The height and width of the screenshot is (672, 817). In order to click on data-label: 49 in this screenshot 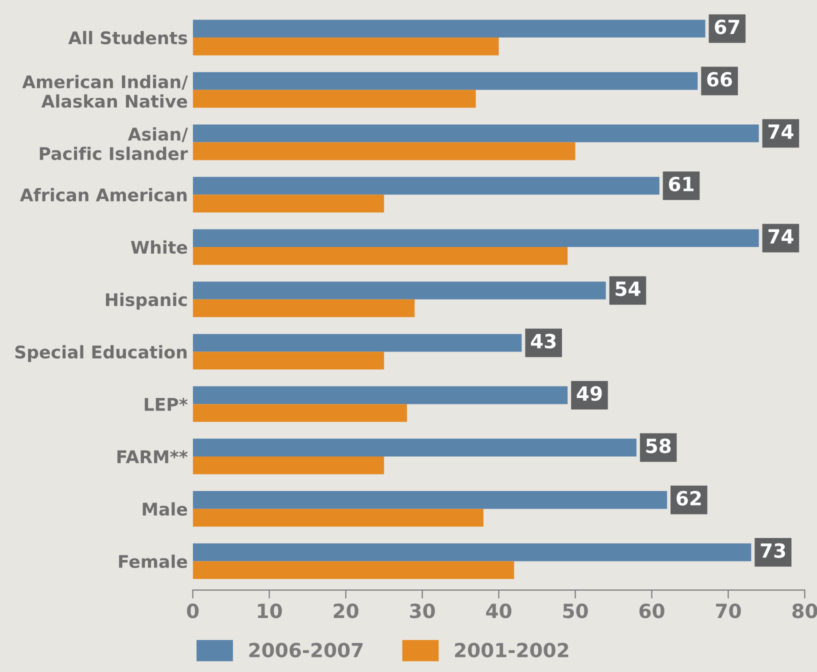, I will do `click(589, 393)`.